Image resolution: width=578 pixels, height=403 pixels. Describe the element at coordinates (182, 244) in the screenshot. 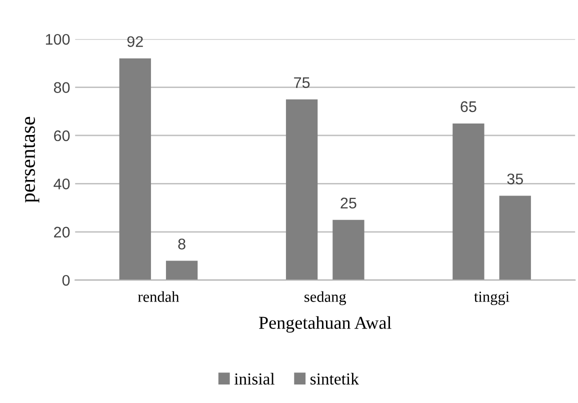

I see `data-label: 8` at that location.